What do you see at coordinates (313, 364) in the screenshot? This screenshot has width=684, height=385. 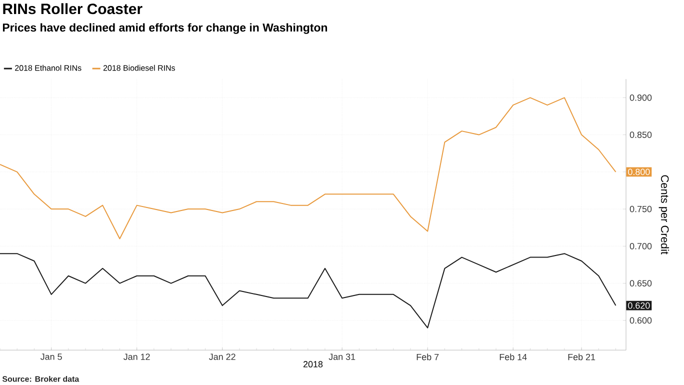 I see `x-axis-title: 2018` at bounding box center [313, 364].